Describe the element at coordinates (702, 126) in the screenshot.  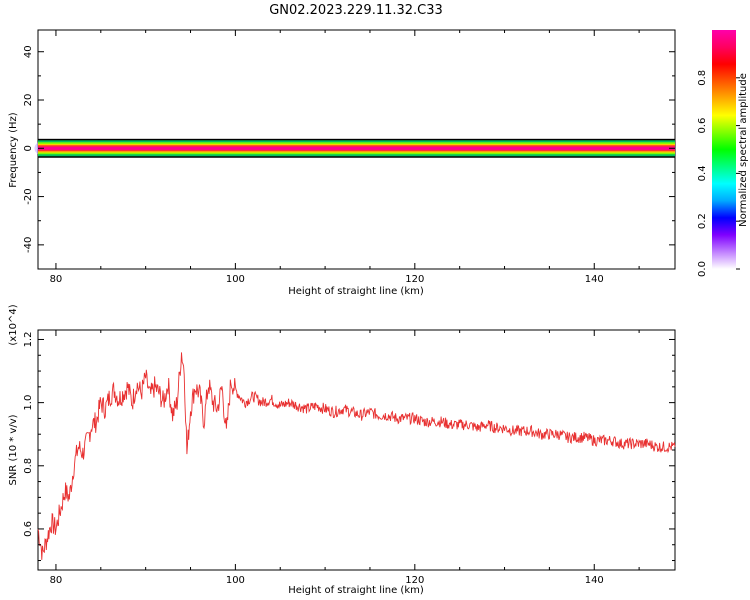
I see `colorbar-tick-label: 0.6` at that location.